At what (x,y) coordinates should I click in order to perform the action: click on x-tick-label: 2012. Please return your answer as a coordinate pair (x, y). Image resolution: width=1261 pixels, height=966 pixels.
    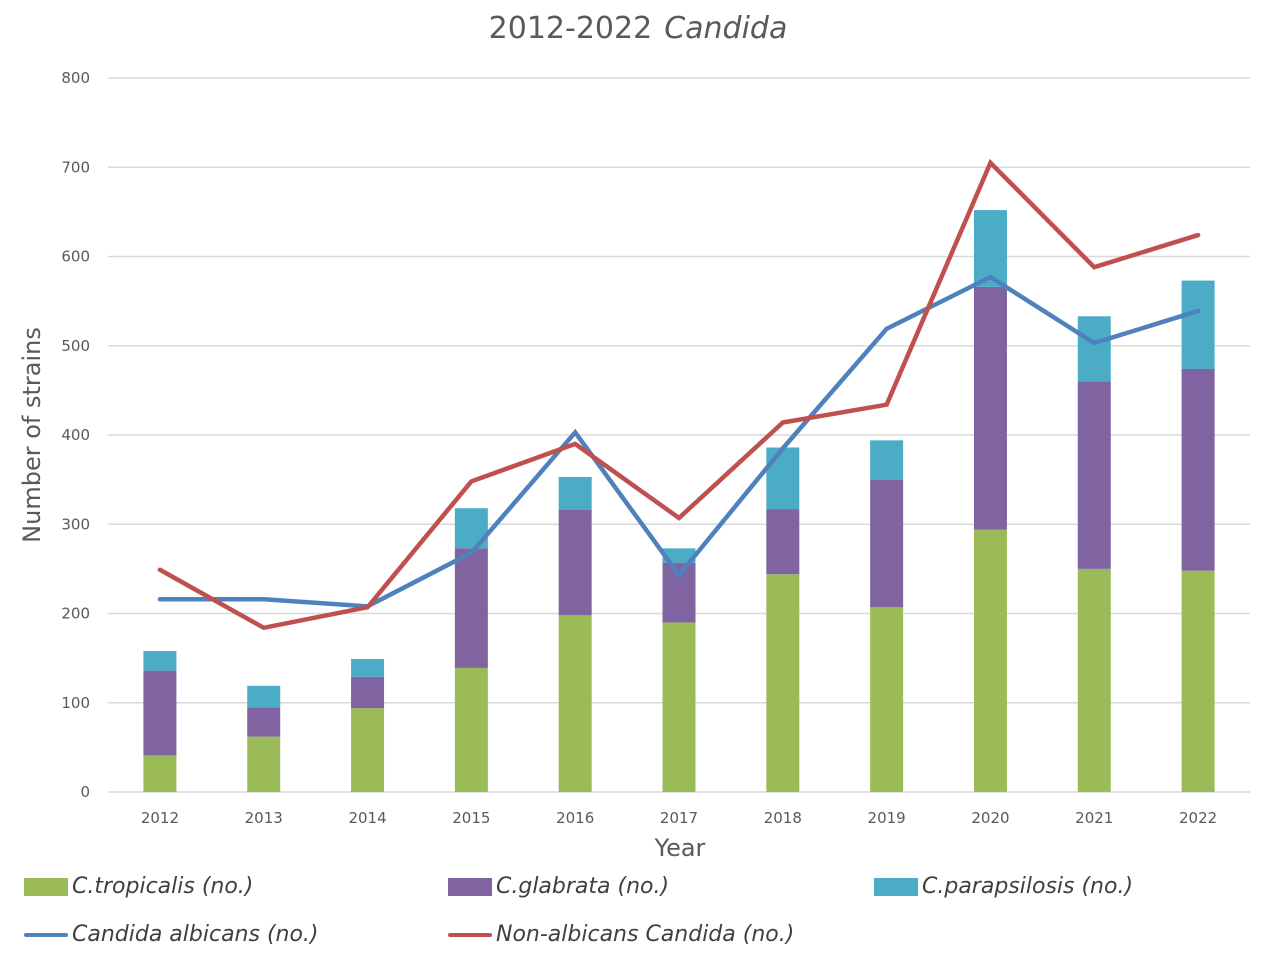
    Looking at the image, I should click on (160, 818).